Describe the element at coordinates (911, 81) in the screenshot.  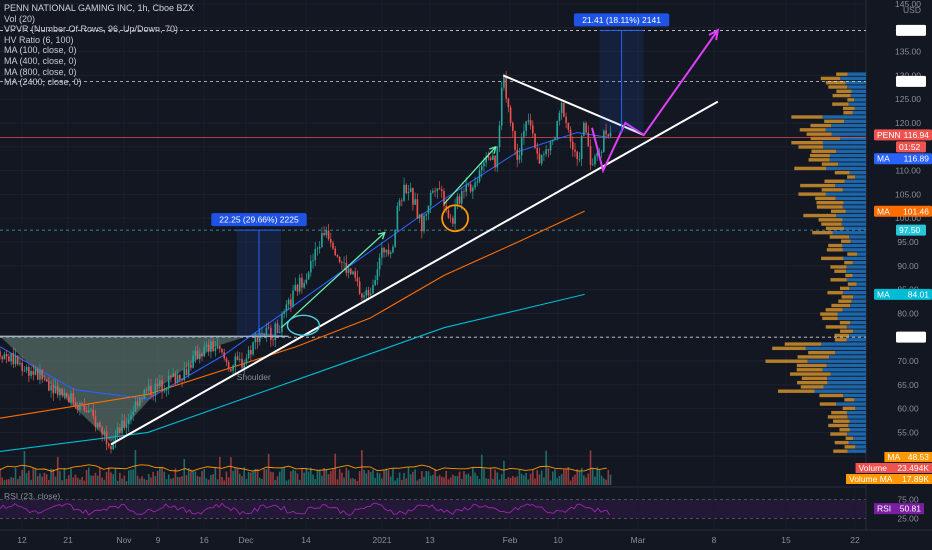
I see `price-tag-bg` at that location.